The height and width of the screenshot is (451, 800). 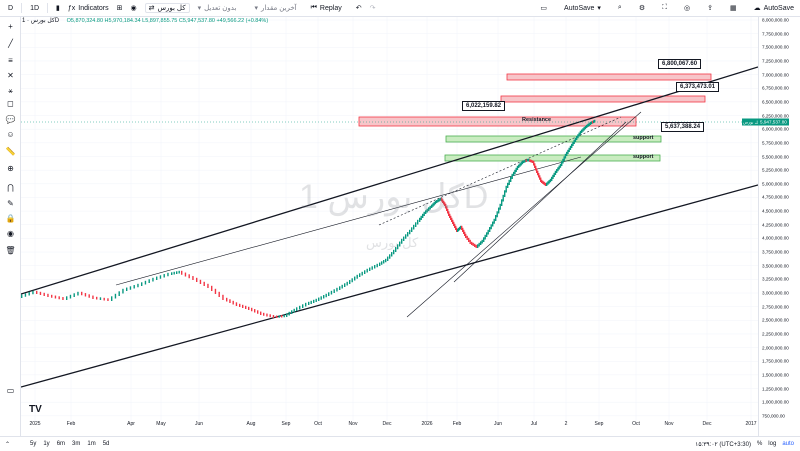 What do you see at coordinates (582, 8) in the screenshot?
I see `autosave-button: AutoSave ▾` at bounding box center [582, 8].